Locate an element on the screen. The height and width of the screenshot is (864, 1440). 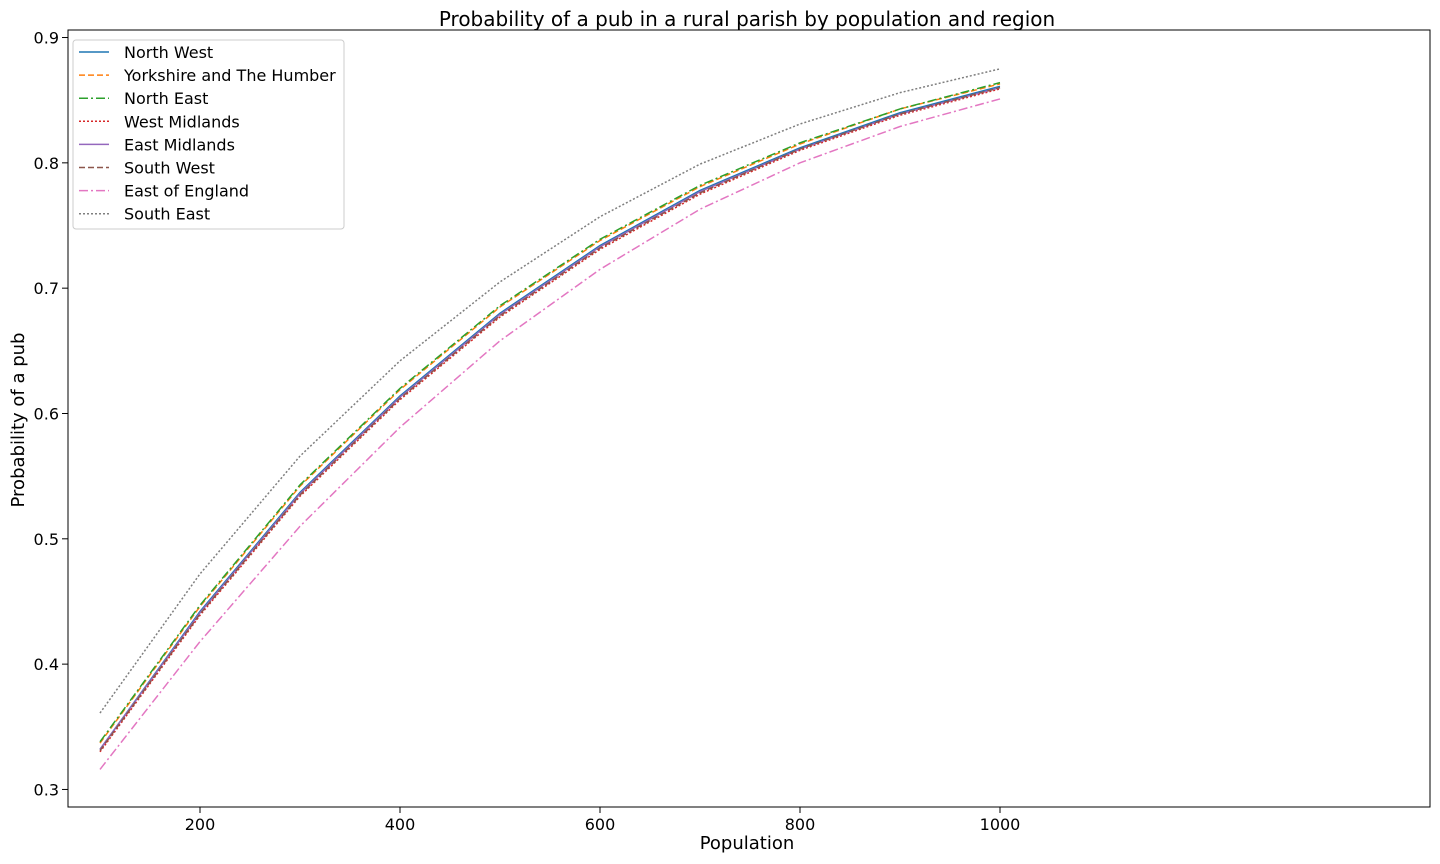
y-tick-label: 0.7 is located at coordinates (46, 288).